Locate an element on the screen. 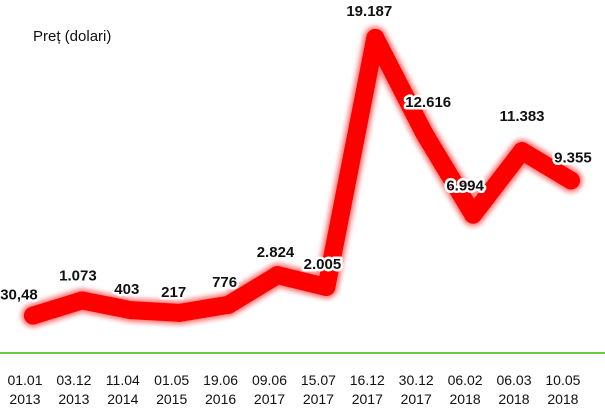  data-label: 11.383 is located at coordinates (521, 116).